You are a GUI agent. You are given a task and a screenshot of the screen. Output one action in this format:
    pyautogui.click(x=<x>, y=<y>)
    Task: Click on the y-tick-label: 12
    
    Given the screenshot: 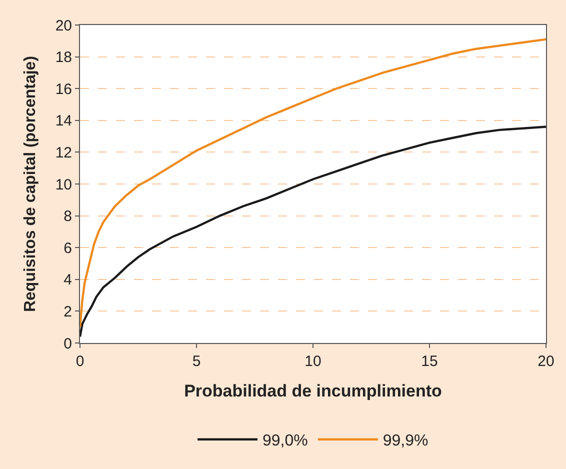 What is the action you would take?
    pyautogui.click(x=63, y=153)
    